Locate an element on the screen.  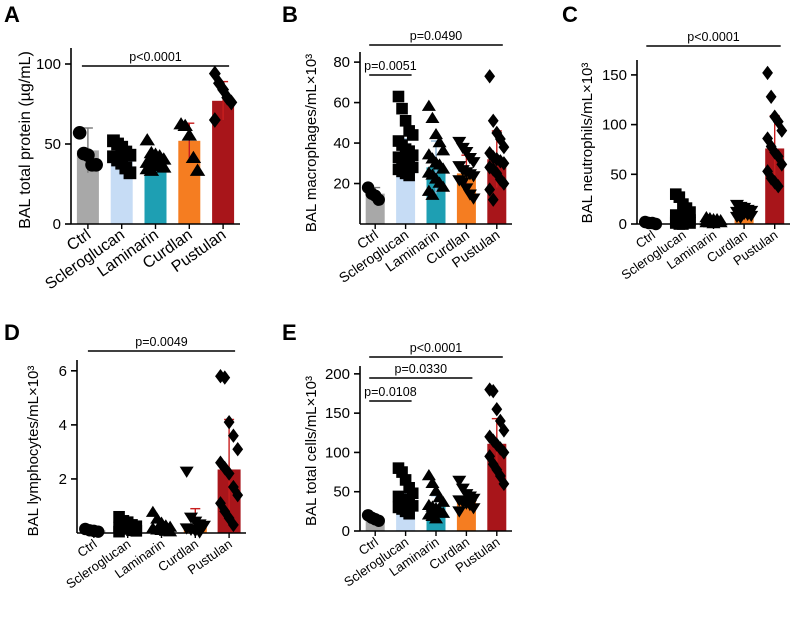
y-tick-label: 200 is located at coordinates (337, 374).